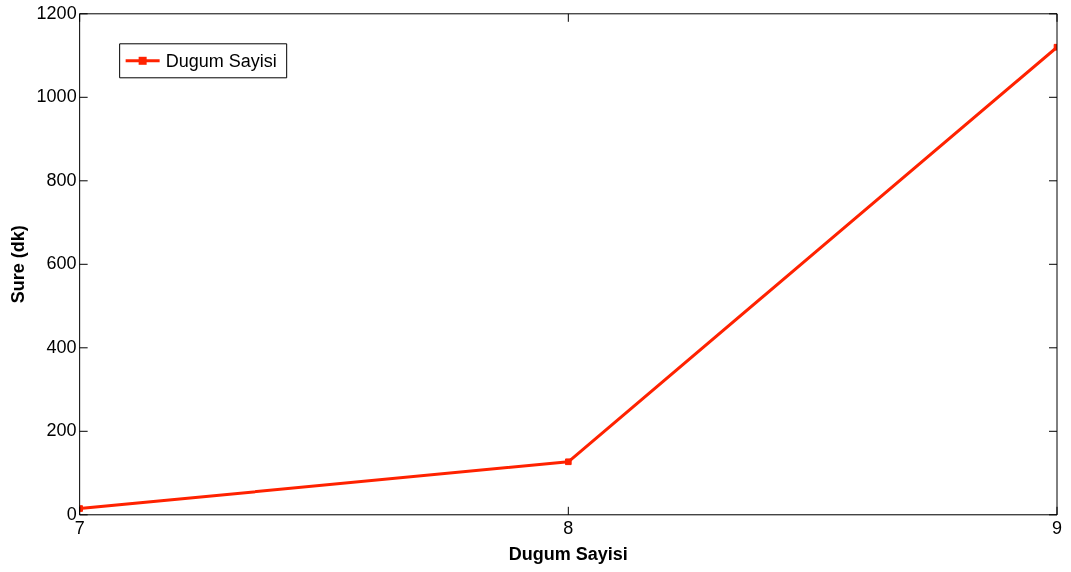 The height and width of the screenshot is (572, 1071). Describe the element at coordinates (1057, 527) in the screenshot. I see `x-tick-label: 9` at that location.